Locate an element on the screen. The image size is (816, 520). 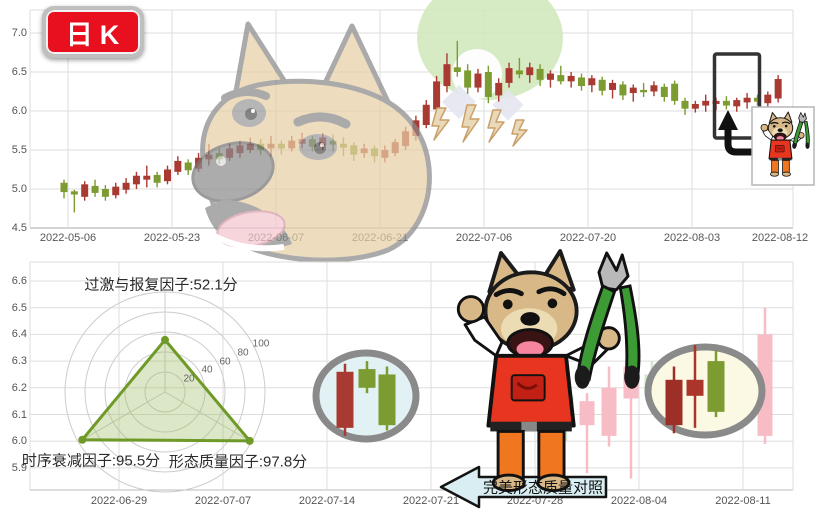
x-tick-label: 2022-07-06 is located at coordinates (484, 238).